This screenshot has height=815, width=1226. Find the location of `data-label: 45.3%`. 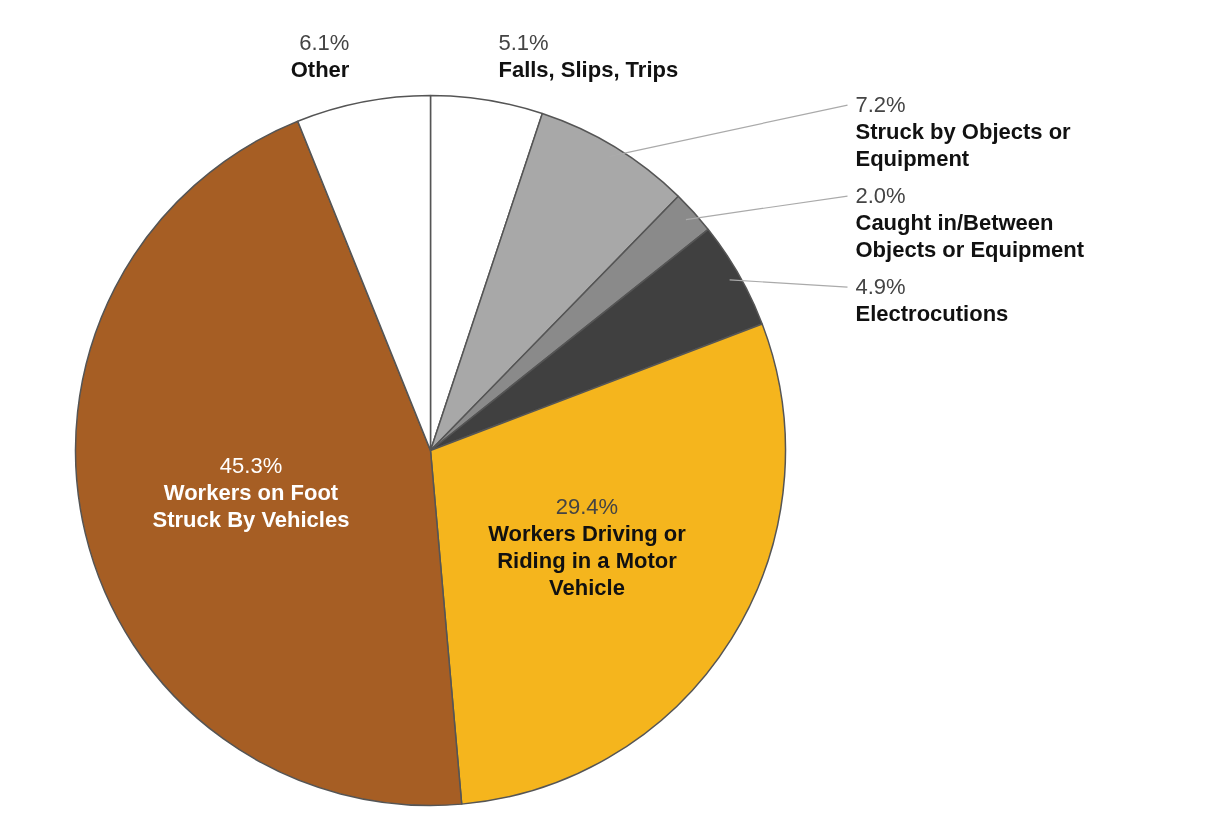

data-label: 45.3% is located at coordinates (251, 466).